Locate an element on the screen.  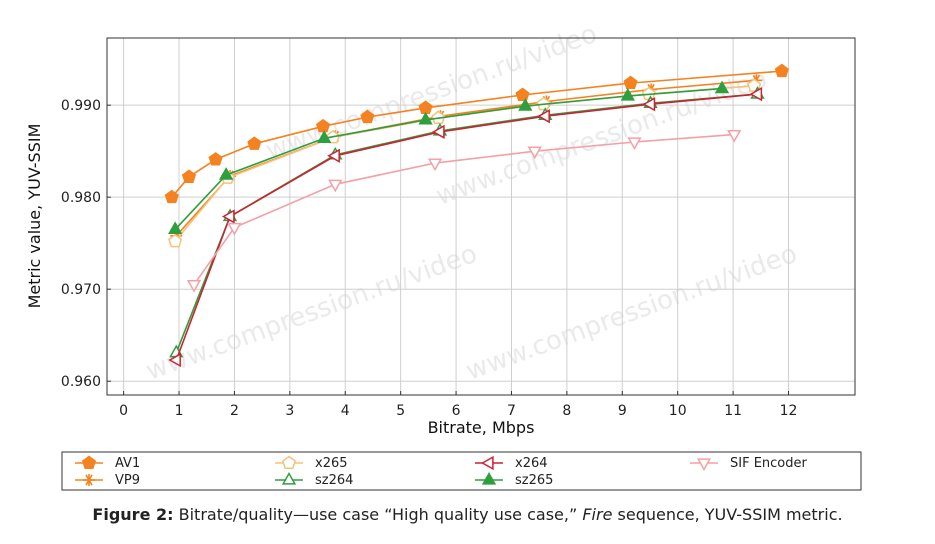
legend-label: x264 is located at coordinates (531, 463).